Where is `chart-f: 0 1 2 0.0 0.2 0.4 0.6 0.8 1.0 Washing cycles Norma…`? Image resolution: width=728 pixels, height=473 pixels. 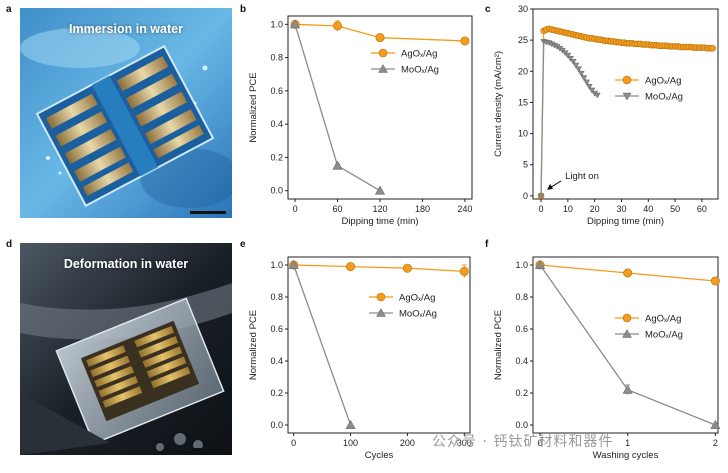
chart-f: 0 1 2 0.0 0.2 0.4 0.6 0.8 1.0 Washing cycles Norma… is located at coordinates (607, 358).